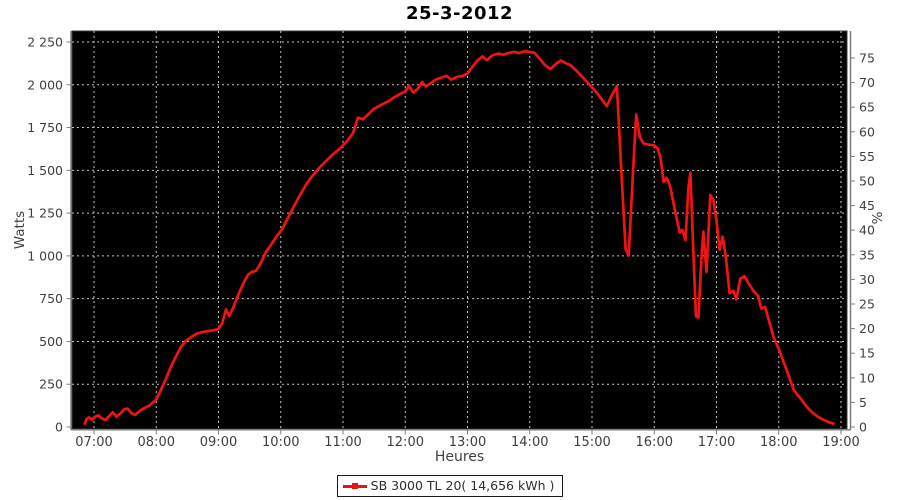 The image size is (900, 500). What do you see at coordinates (591, 442) in the screenshot?
I see `x-tick-label: 15:00` at bounding box center [591, 442].